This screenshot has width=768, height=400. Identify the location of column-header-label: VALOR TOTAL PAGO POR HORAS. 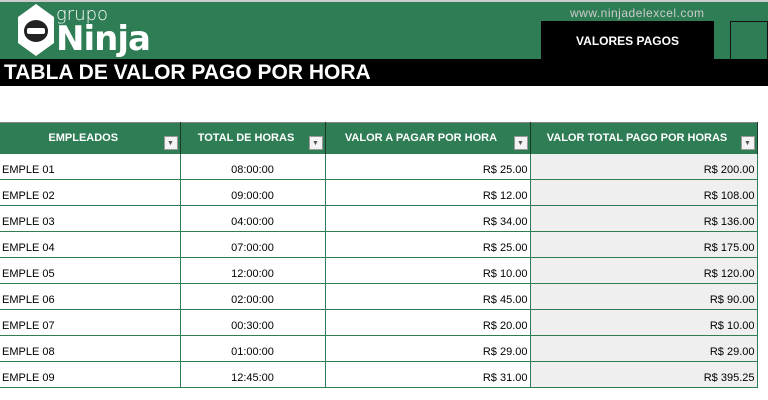
(637, 138).